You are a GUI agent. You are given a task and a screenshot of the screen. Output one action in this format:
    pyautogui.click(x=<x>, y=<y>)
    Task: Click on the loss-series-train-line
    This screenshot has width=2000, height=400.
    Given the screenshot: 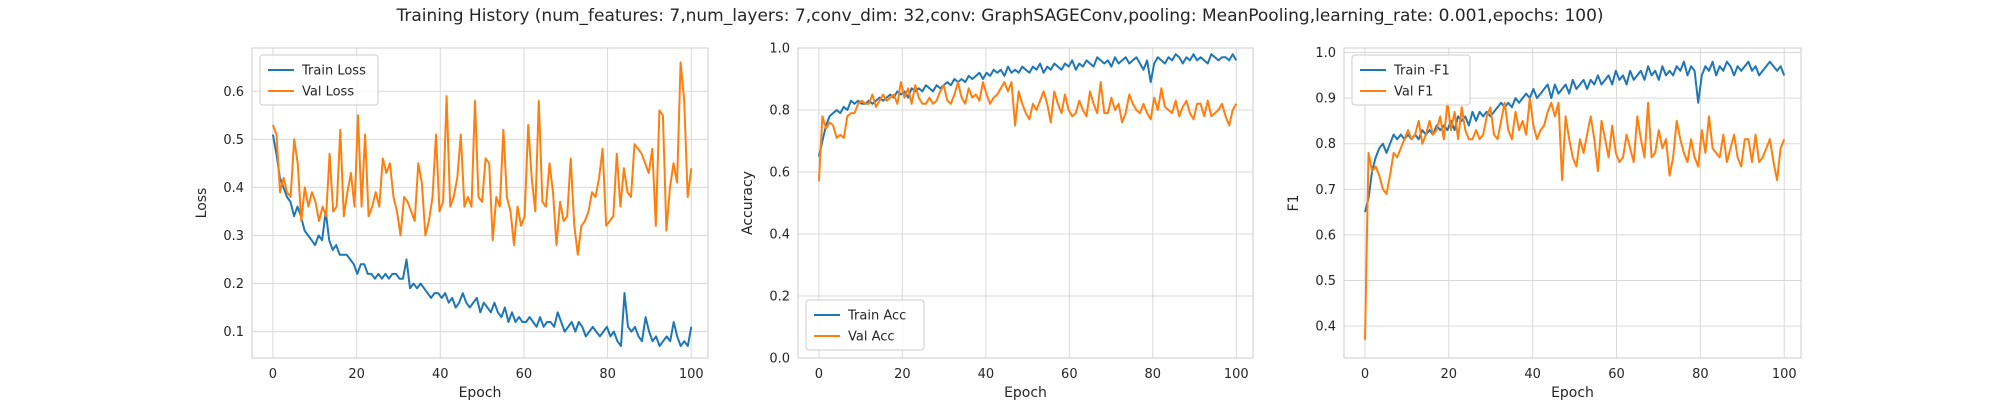 What is the action you would take?
    pyautogui.click(x=482, y=240)
    